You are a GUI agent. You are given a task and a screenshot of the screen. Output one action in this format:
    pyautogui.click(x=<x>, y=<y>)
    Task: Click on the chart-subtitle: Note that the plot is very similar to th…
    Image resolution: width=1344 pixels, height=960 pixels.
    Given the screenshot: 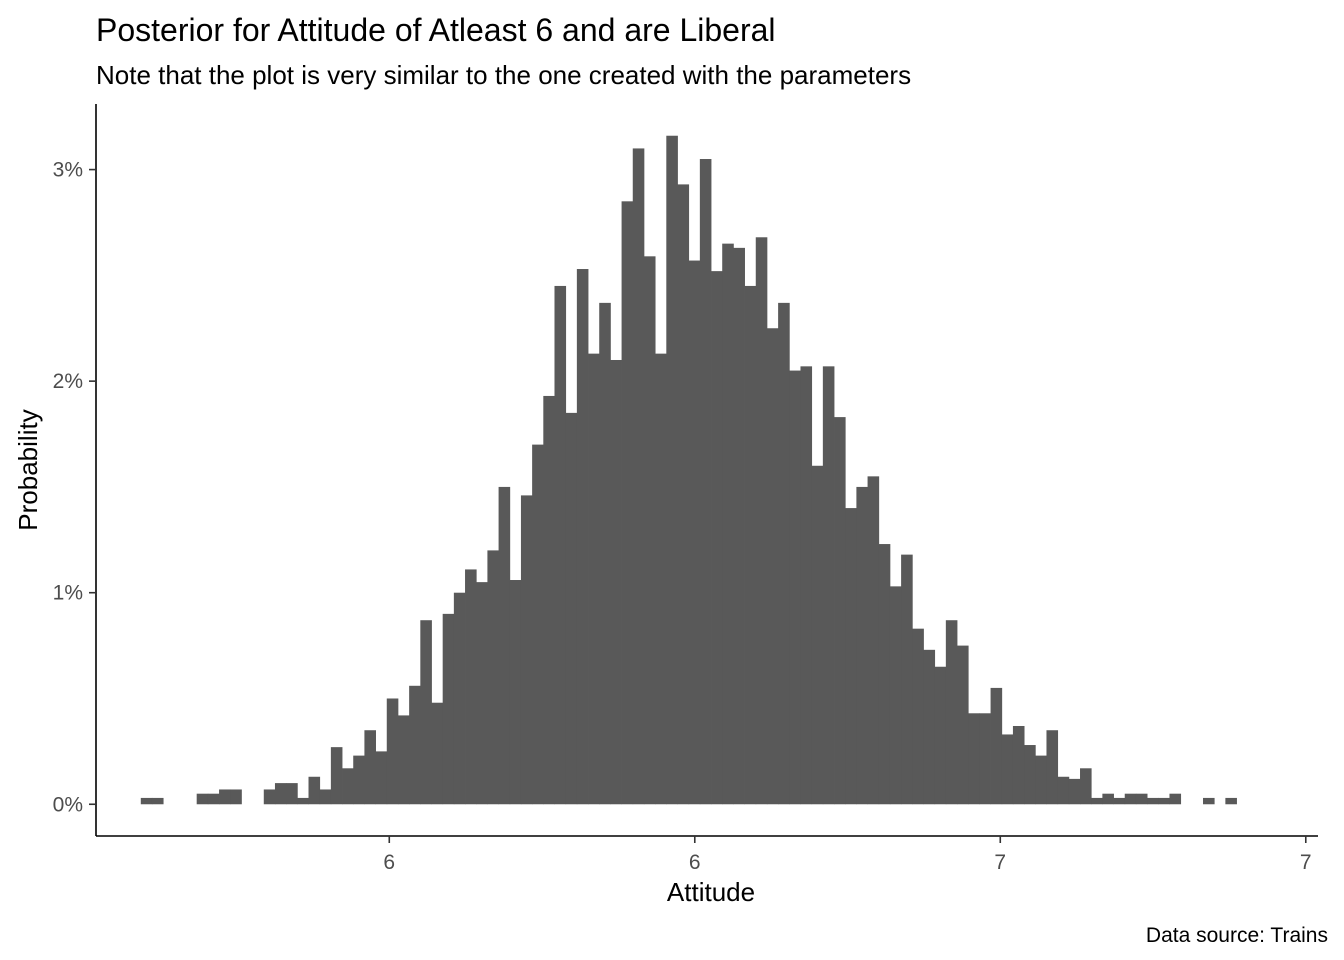 What is the action you would take?
    pyautogui.click(x=503, y=75)
    